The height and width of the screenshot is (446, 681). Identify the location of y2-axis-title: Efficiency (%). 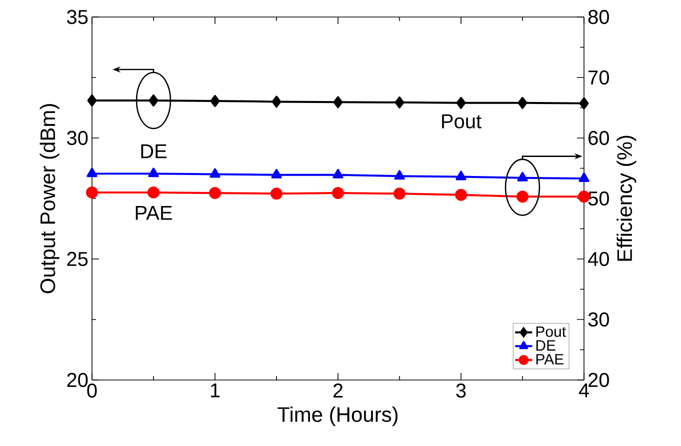
(626, 198).